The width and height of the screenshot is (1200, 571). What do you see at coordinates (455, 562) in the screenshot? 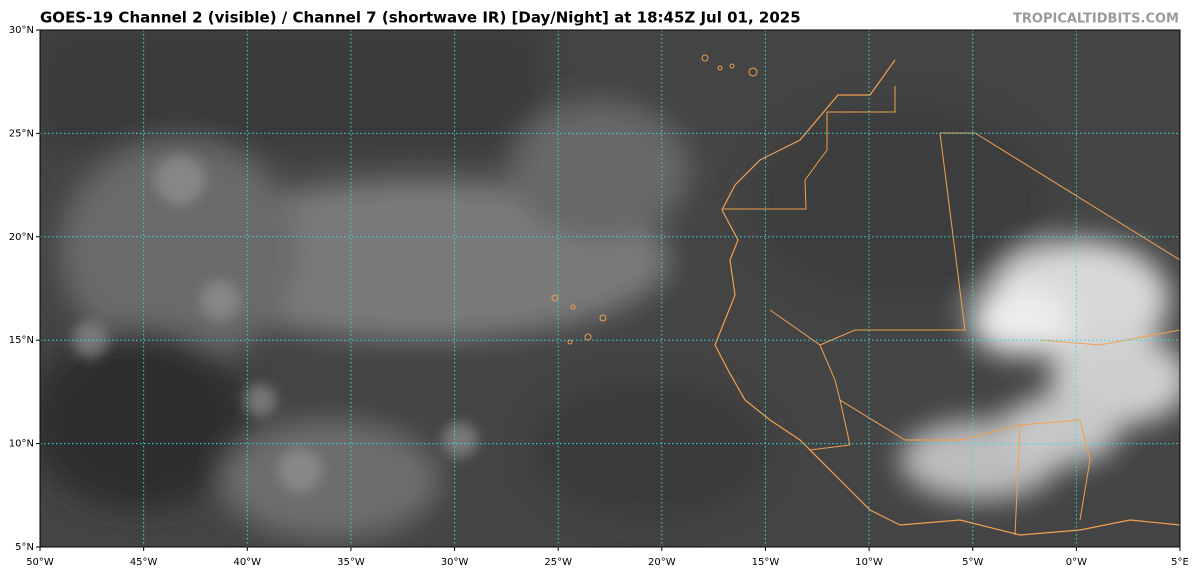
I see `lon-label: 30°W` at bounding box center [455, 562].